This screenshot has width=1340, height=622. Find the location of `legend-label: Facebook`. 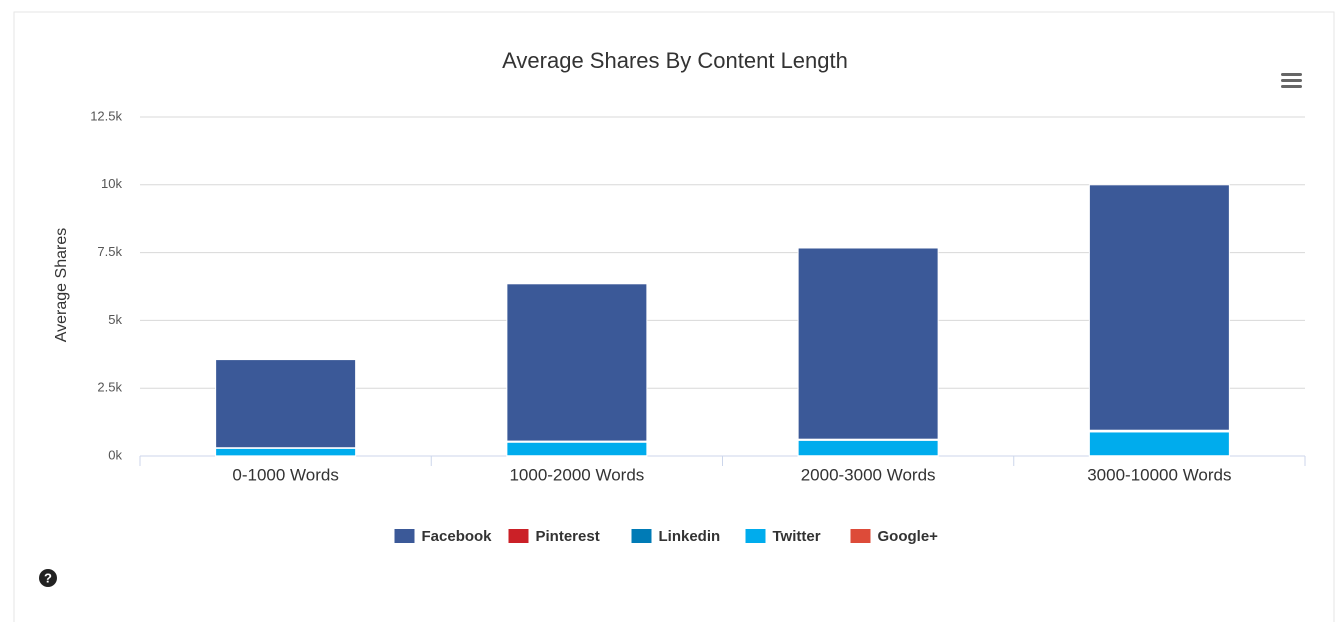

legend-label: Facebook is located at coordinates (457, 536).